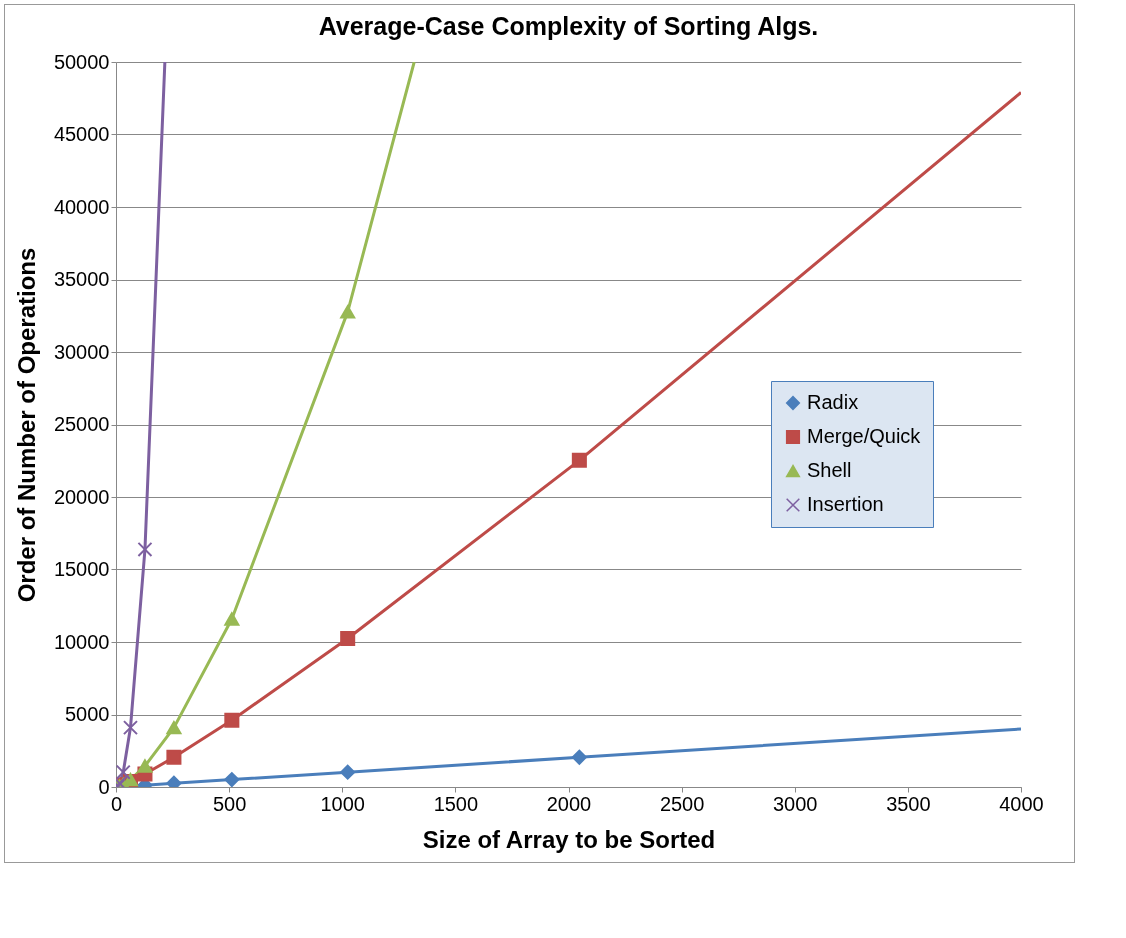 The width and height of the screenshot is (1126, 938). What do you see at coordinates (81, 206) in the screenshot?
I see `y-tick-label: 40000` at bounding box center [81, 206].